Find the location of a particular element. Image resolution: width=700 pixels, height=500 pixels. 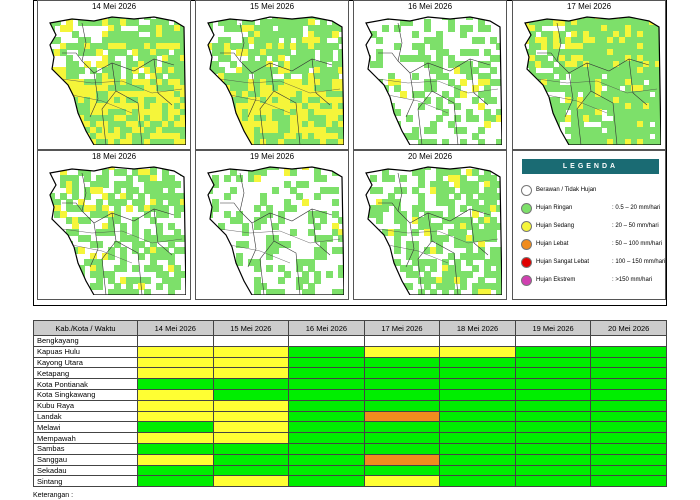

legend-range: : >150 mm/hari is located at coordinates (632, 280).